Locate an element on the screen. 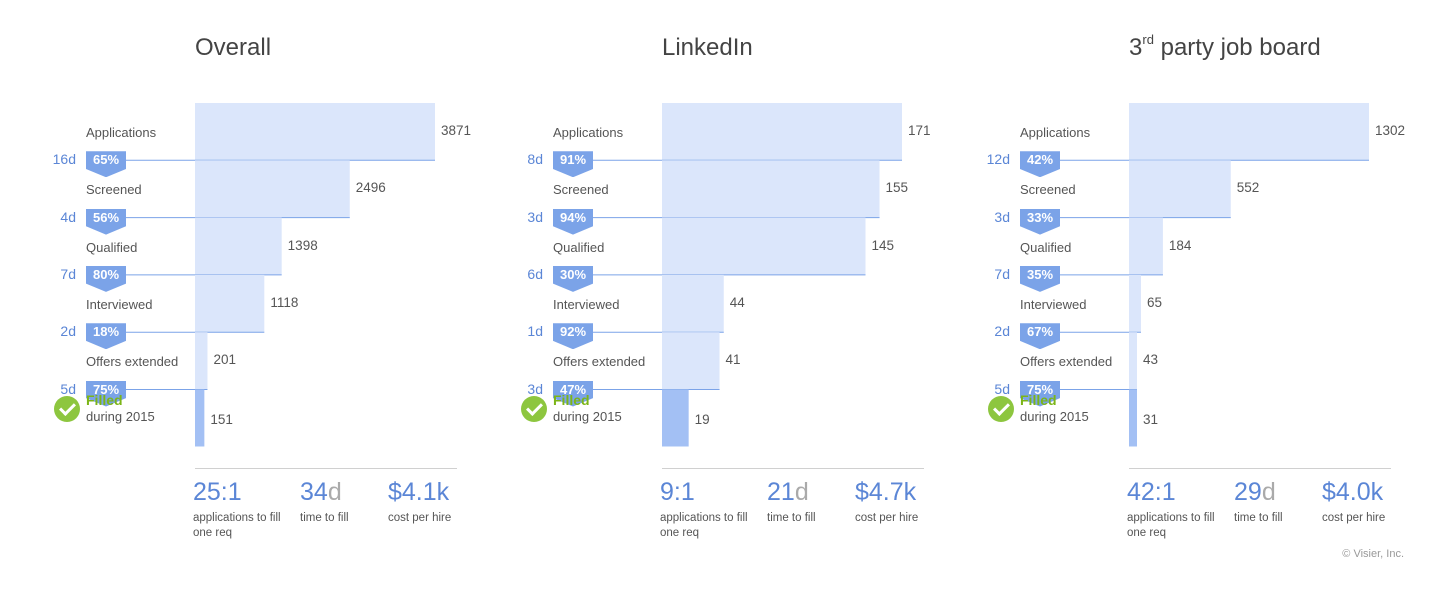  bar-value-label: 151 is located at coordinates (221, 419).